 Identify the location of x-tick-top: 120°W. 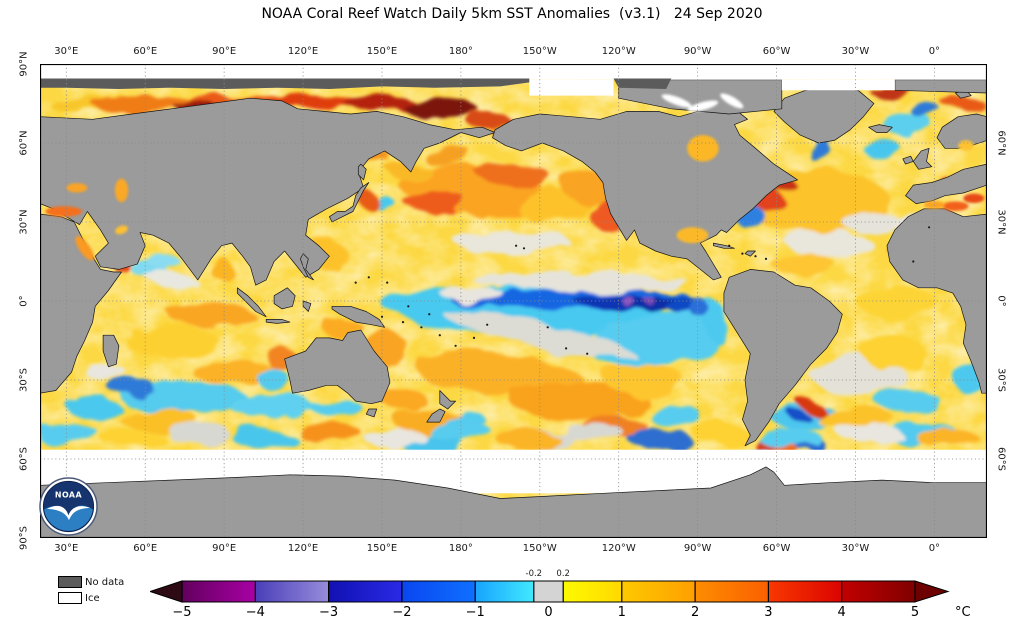
(618, 51).